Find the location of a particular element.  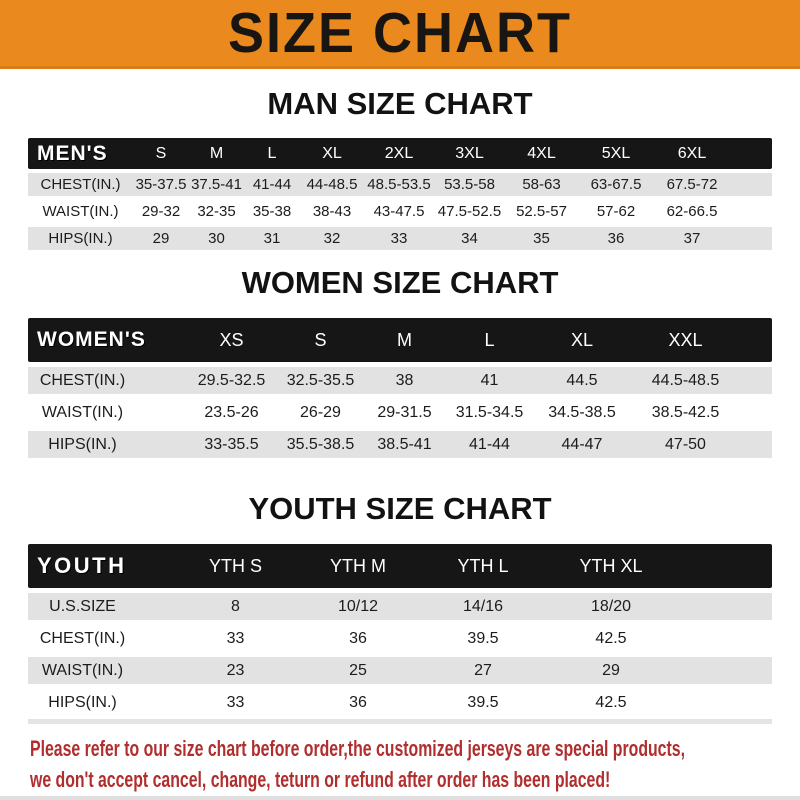

size-column-header: M is located at coordinates (404, 339).